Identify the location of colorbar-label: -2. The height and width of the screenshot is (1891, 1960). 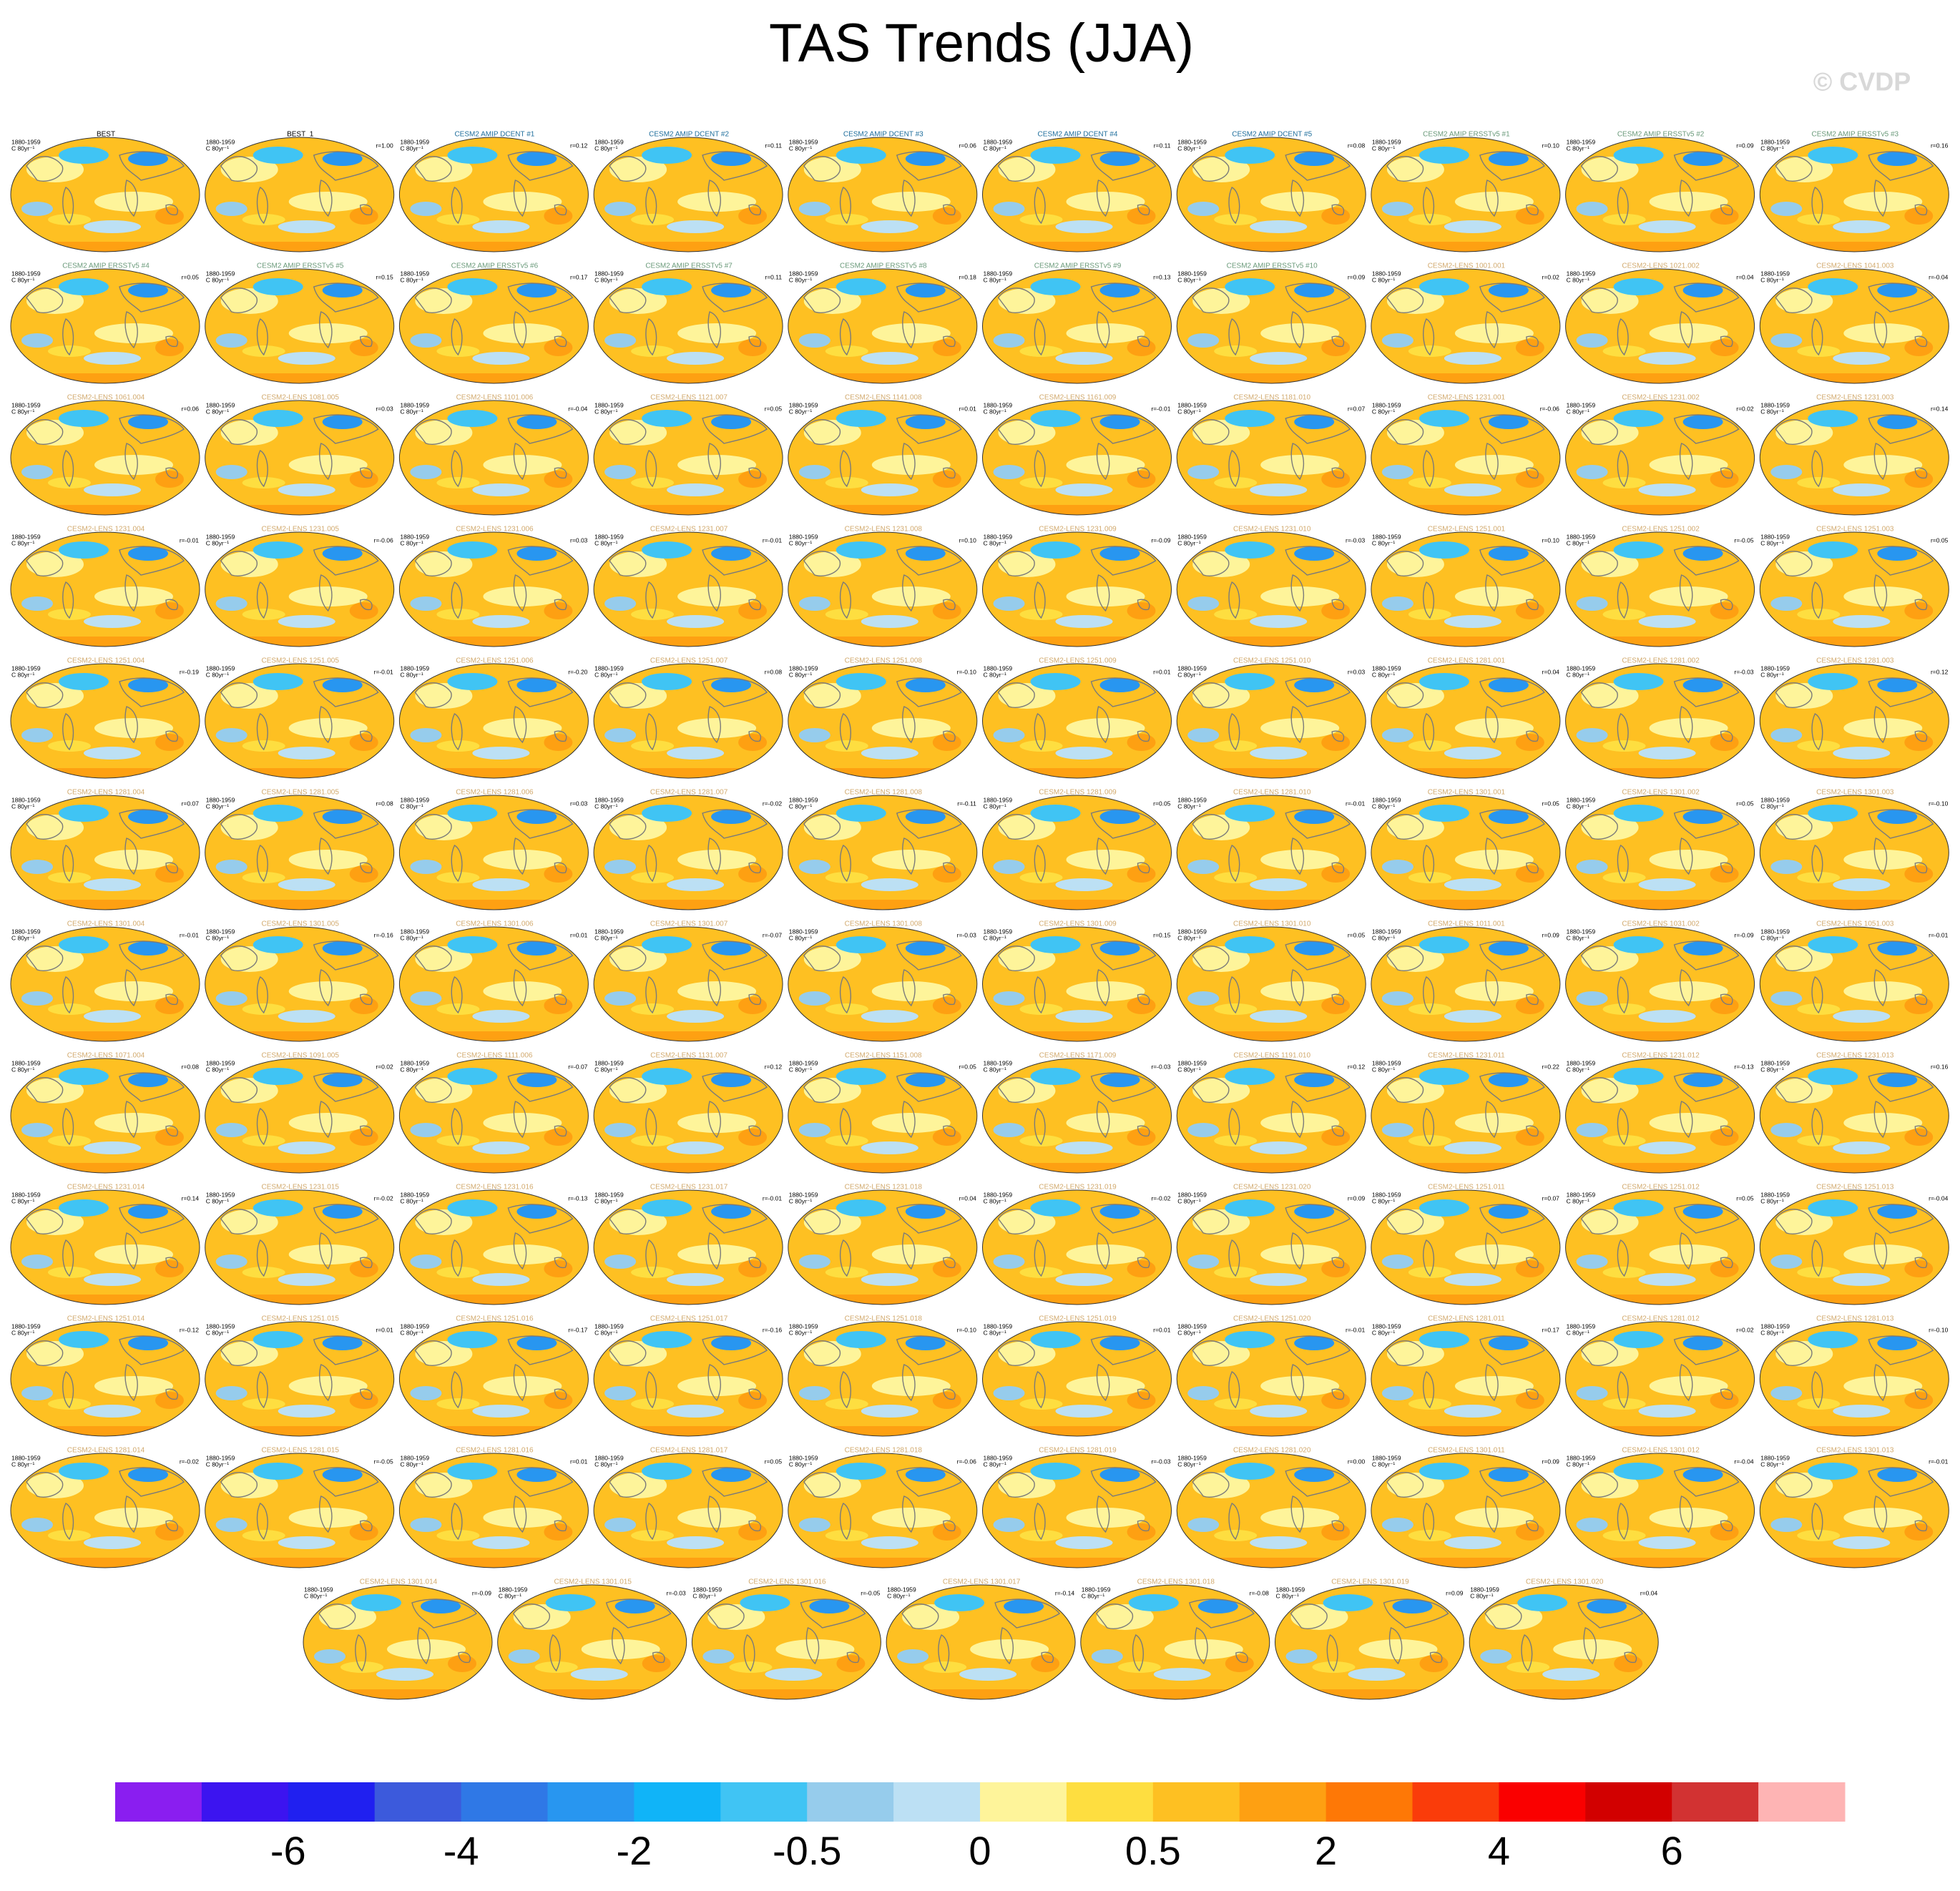
(634, 1850).